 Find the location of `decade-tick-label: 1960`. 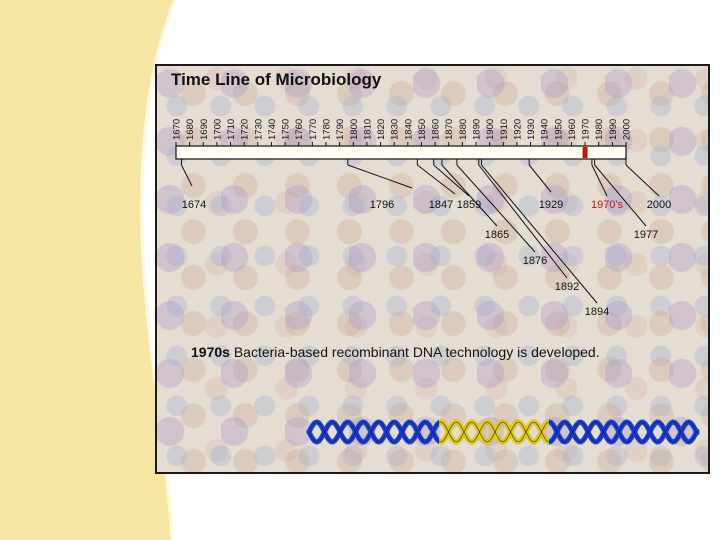

decade-tick-label: 1960 is located at coordinates (572, 129).